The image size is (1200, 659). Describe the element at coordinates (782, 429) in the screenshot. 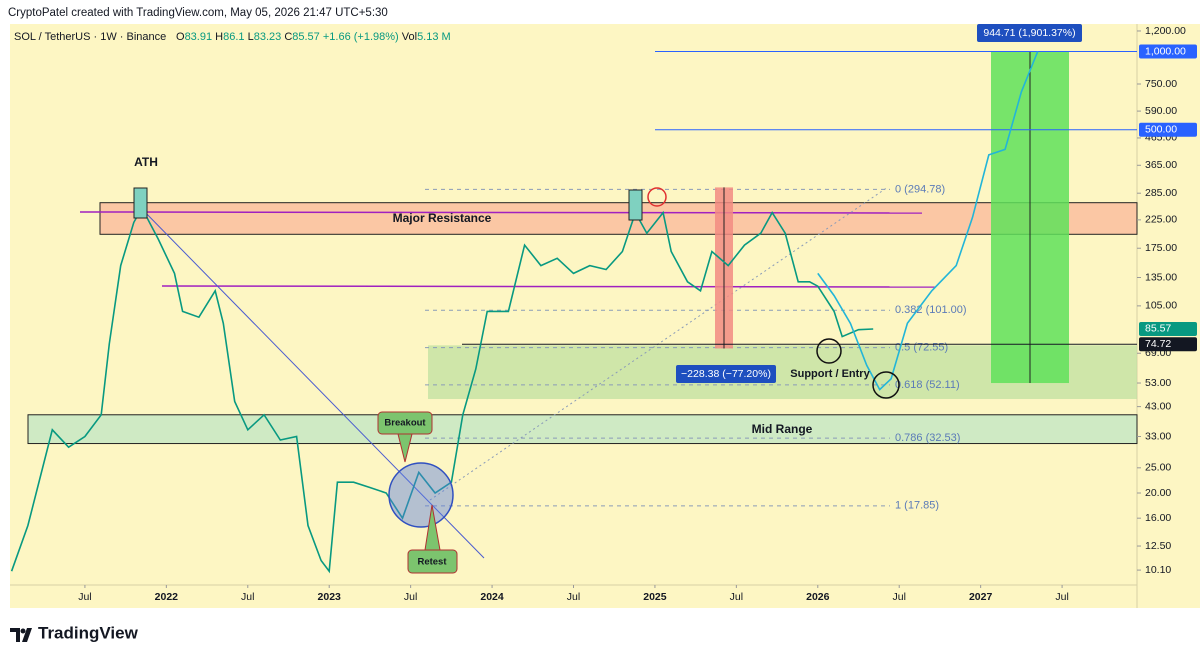

I see `zone-label: Mid Range` at that location.